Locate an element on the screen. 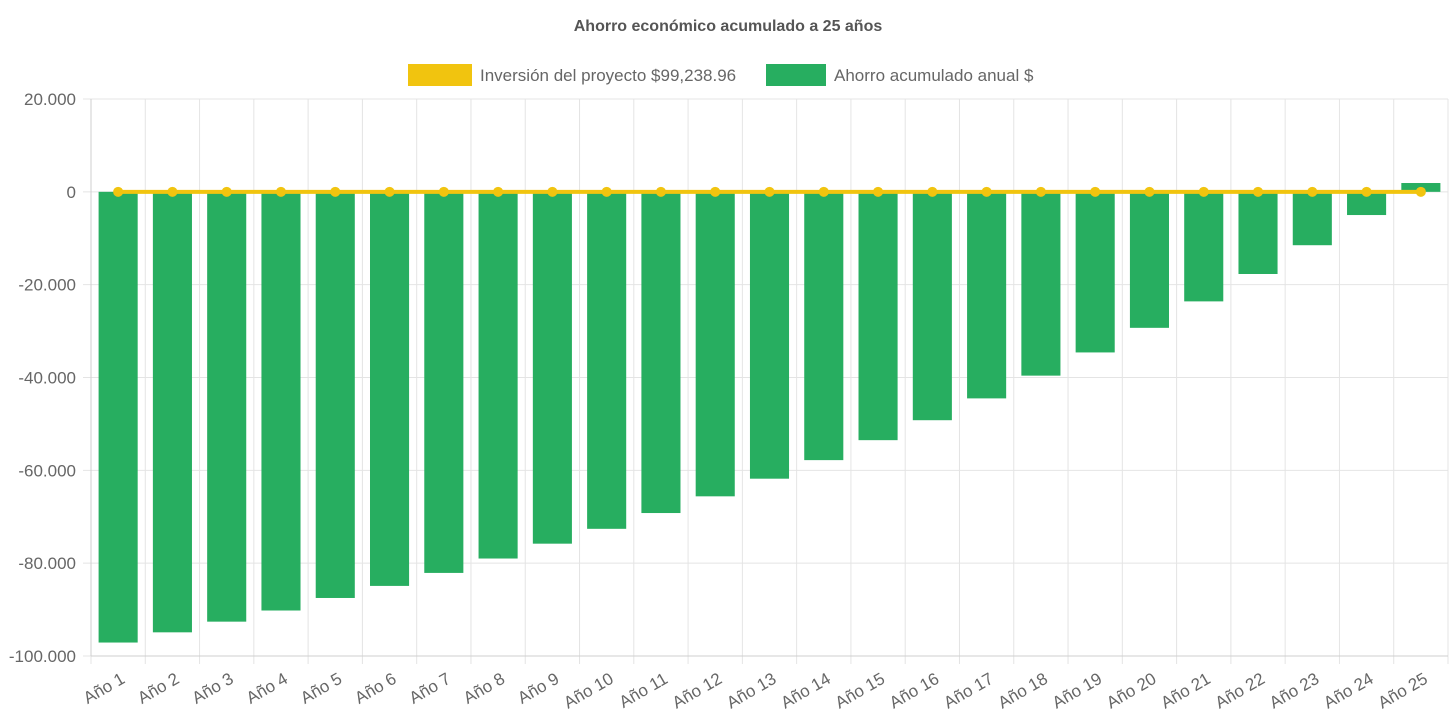 The height and width of the screenshot is (727, 1456). x-tick-label: Año 23 is located at coordinates (1294, 690).